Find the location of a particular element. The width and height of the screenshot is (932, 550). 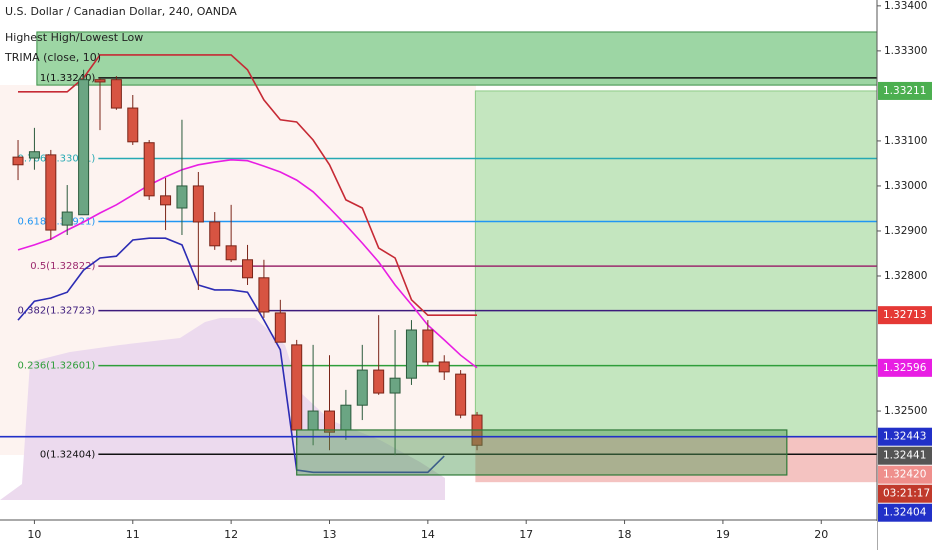

x-tick-label: 12 is located at coordinates (231, 534).